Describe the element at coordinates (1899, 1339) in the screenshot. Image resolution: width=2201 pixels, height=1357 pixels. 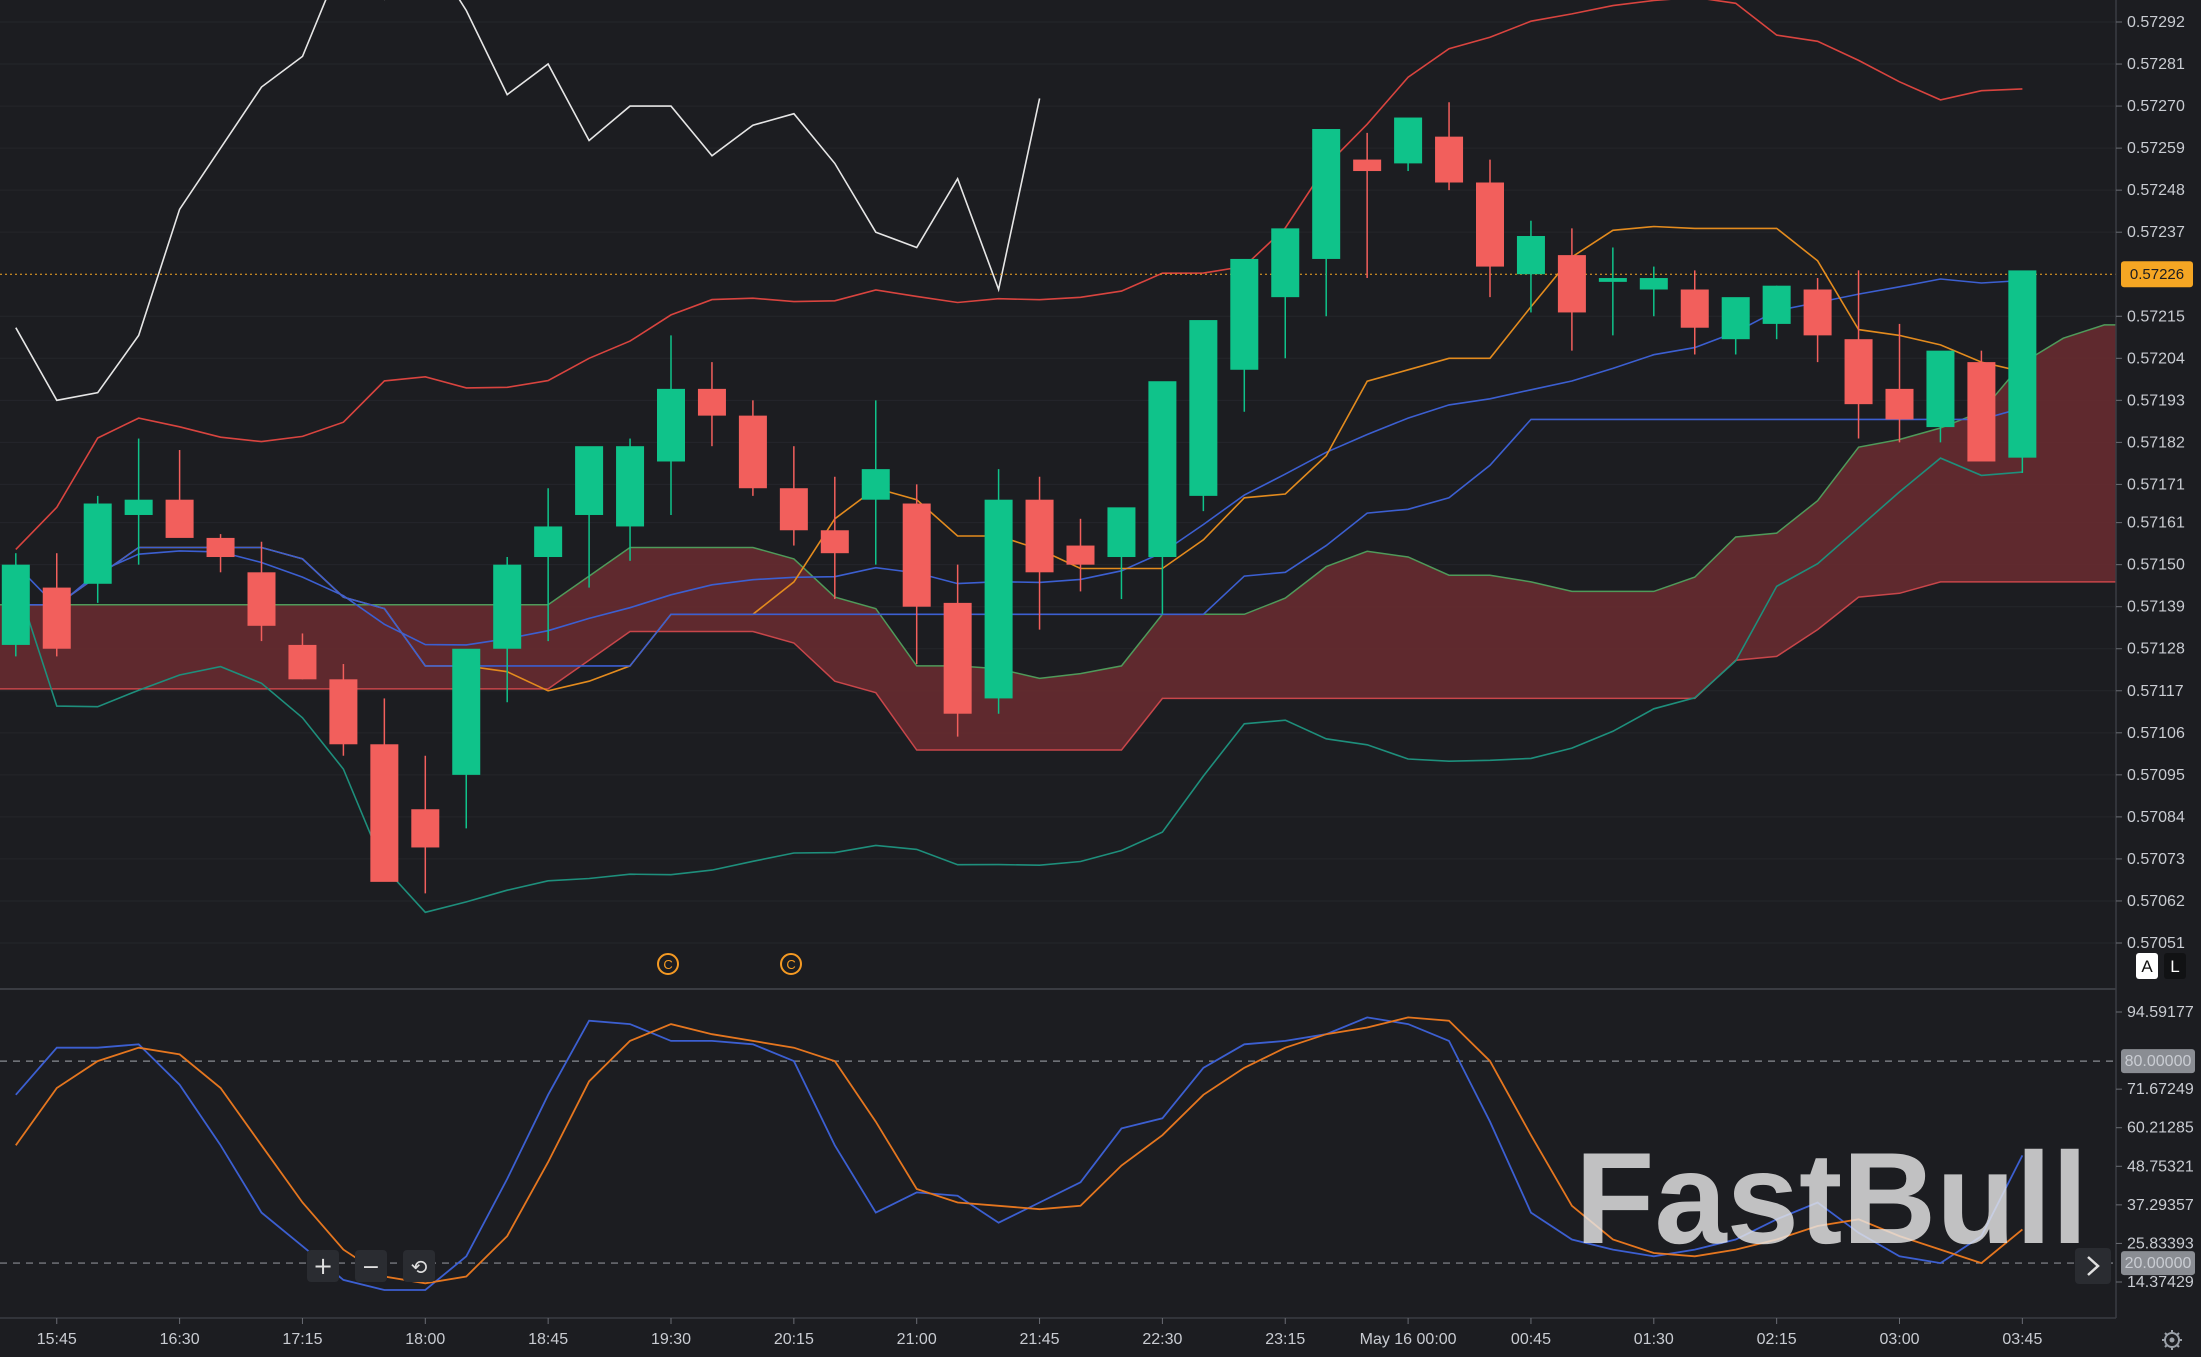
I see `time-tick-label: 03:00` at that location.